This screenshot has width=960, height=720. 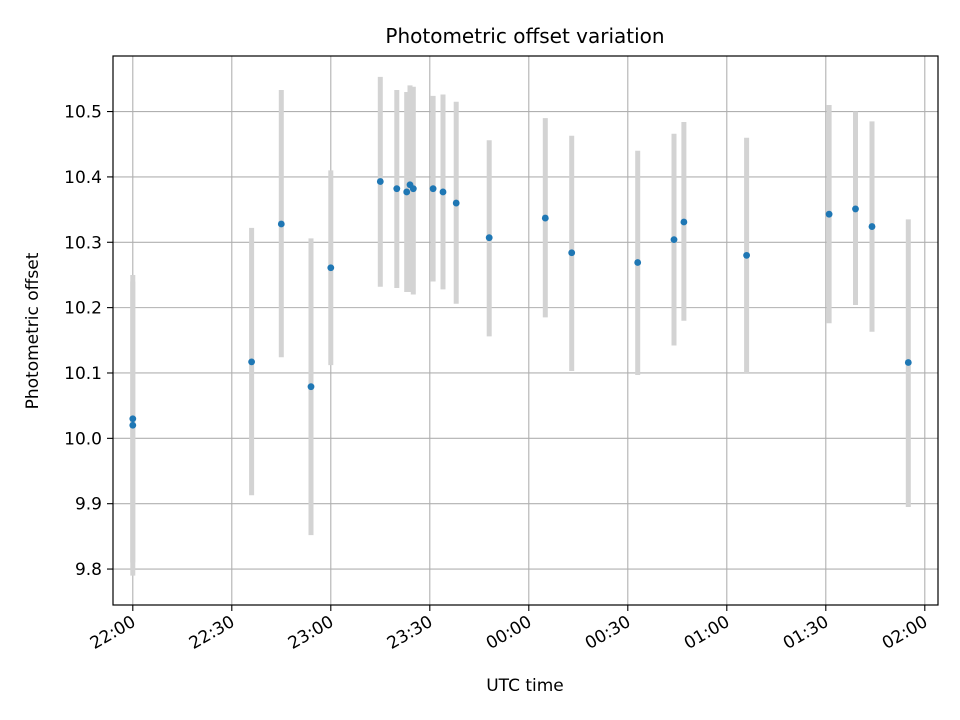 What do you see at coordinates (525, 686) in the screenshot?
I see `x-axis-title: UTC time` at bounding box center [525, 686].